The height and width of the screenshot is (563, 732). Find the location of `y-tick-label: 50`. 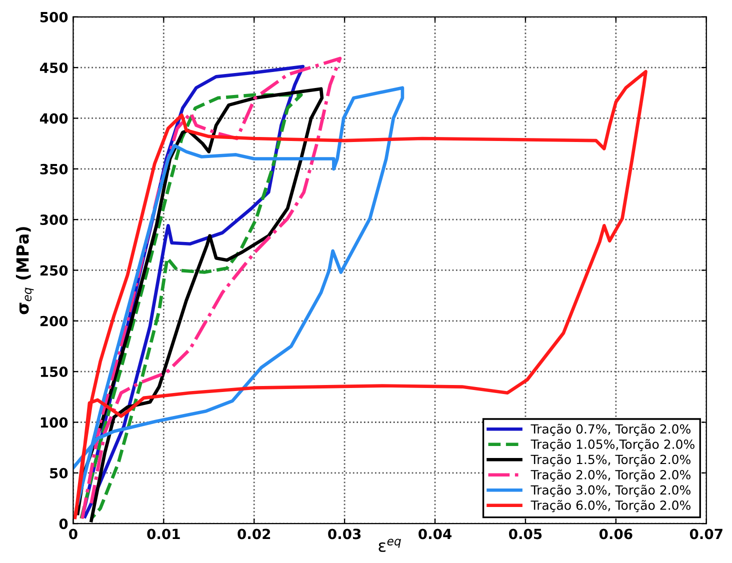

y-tick-label: 50 is located at coordinates (59, 473).